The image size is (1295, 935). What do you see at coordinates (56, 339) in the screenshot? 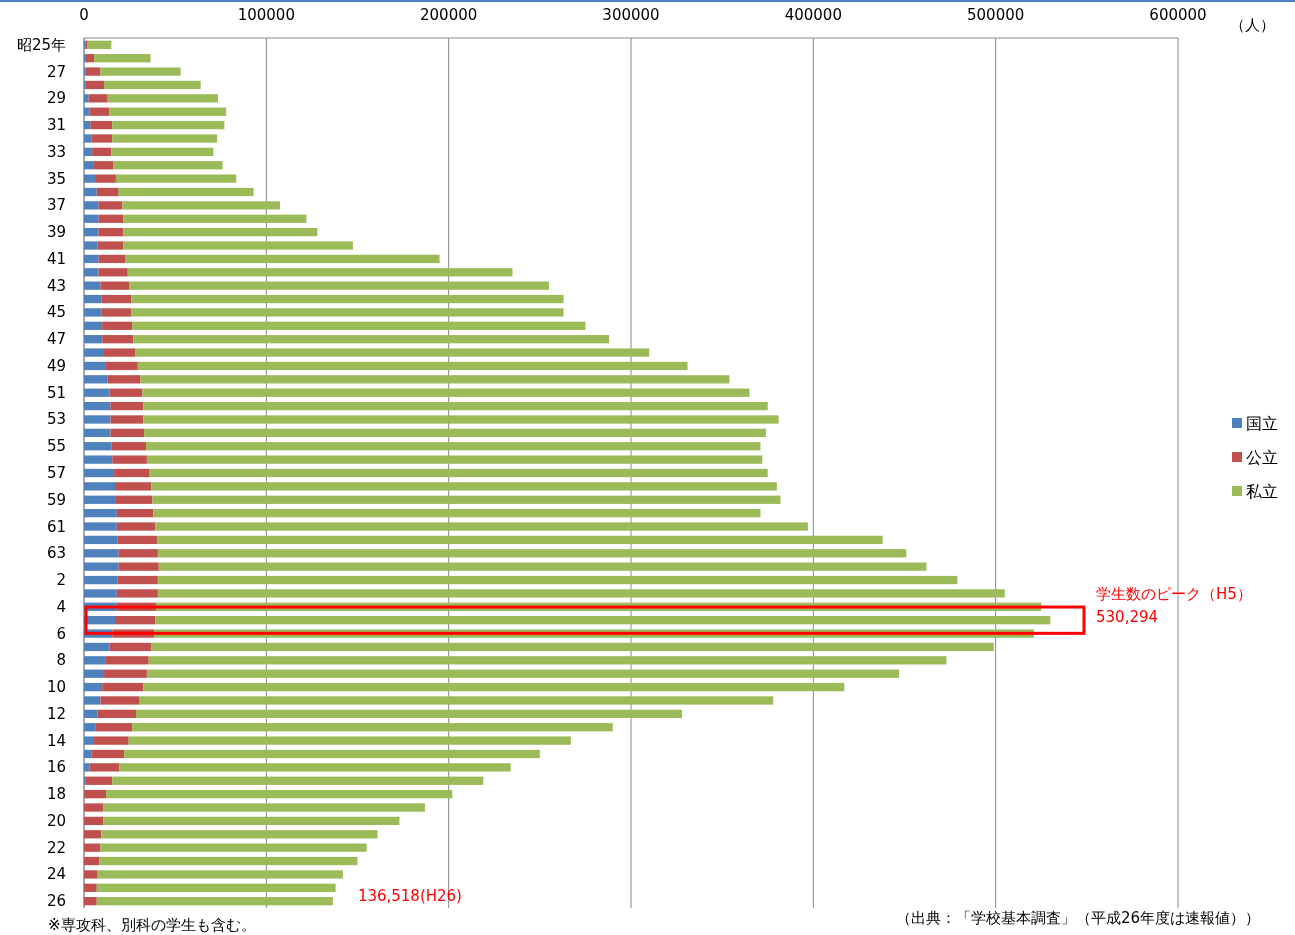
I see `y-tick-label: 47` at bounding box center [56, 339].